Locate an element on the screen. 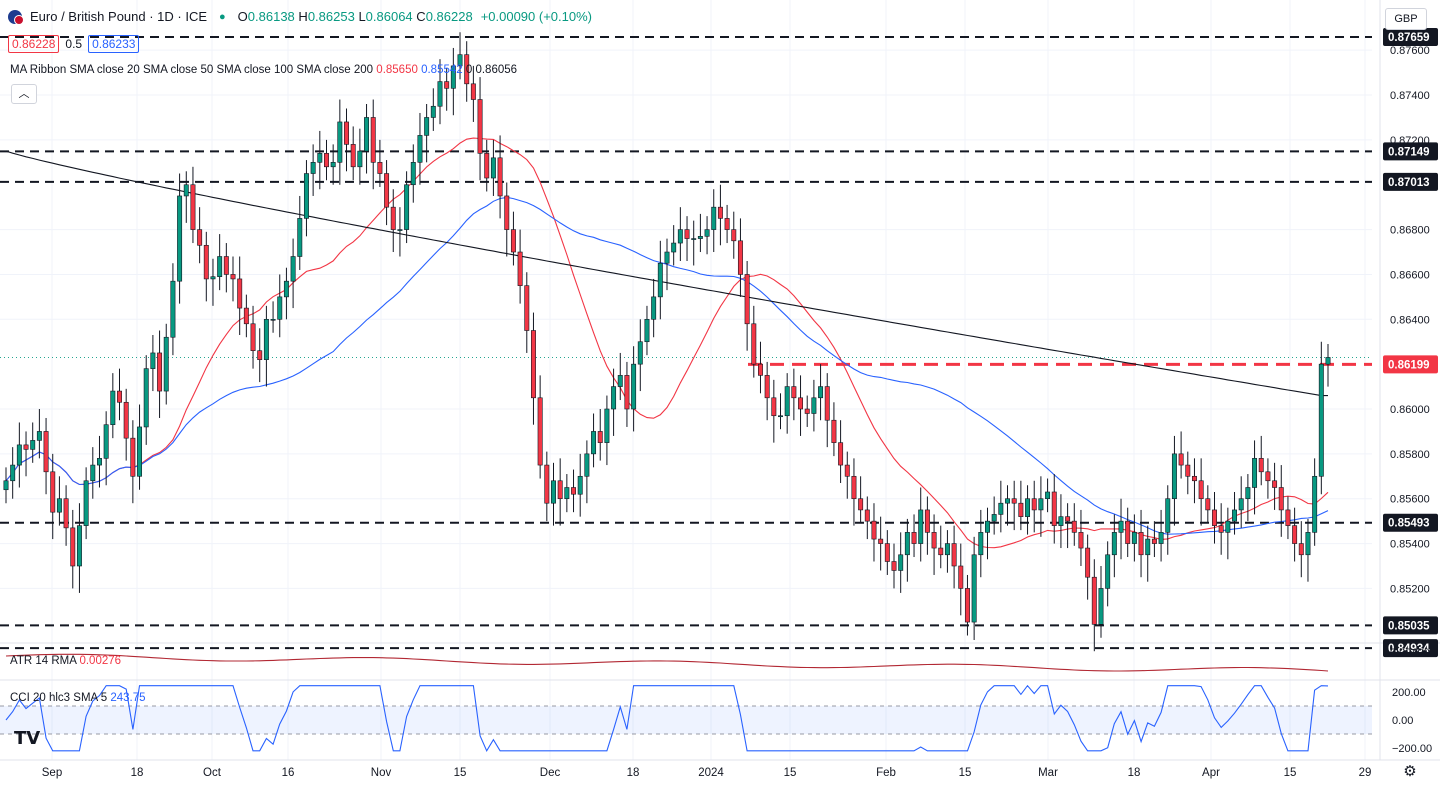 Image resolution: width=1440 pixels, height=786 pixels. atr-pane is located at coordinates (667, 662).